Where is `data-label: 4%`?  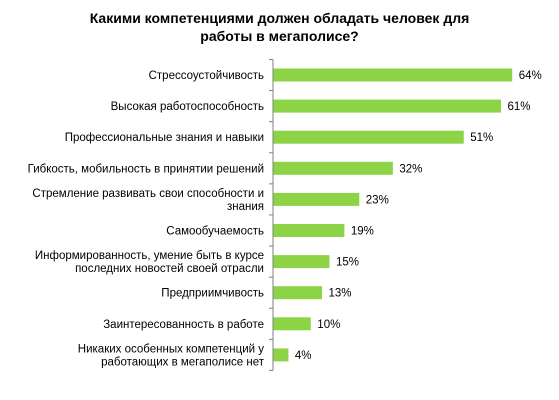
data-label: 4% is located at coordinates (303, 356).